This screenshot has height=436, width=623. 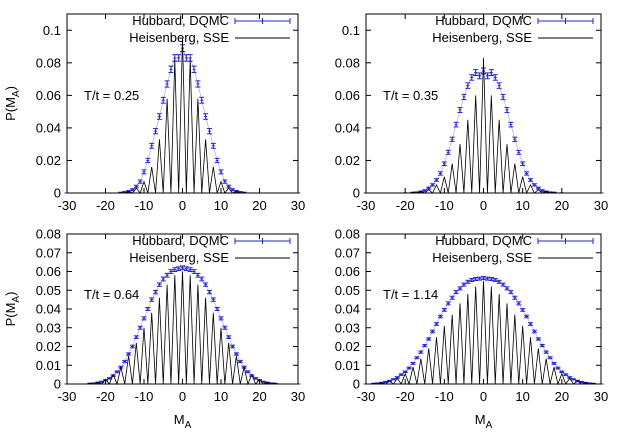 I want to click on y-axis-title: P(MA), so click(x=12, y=309).